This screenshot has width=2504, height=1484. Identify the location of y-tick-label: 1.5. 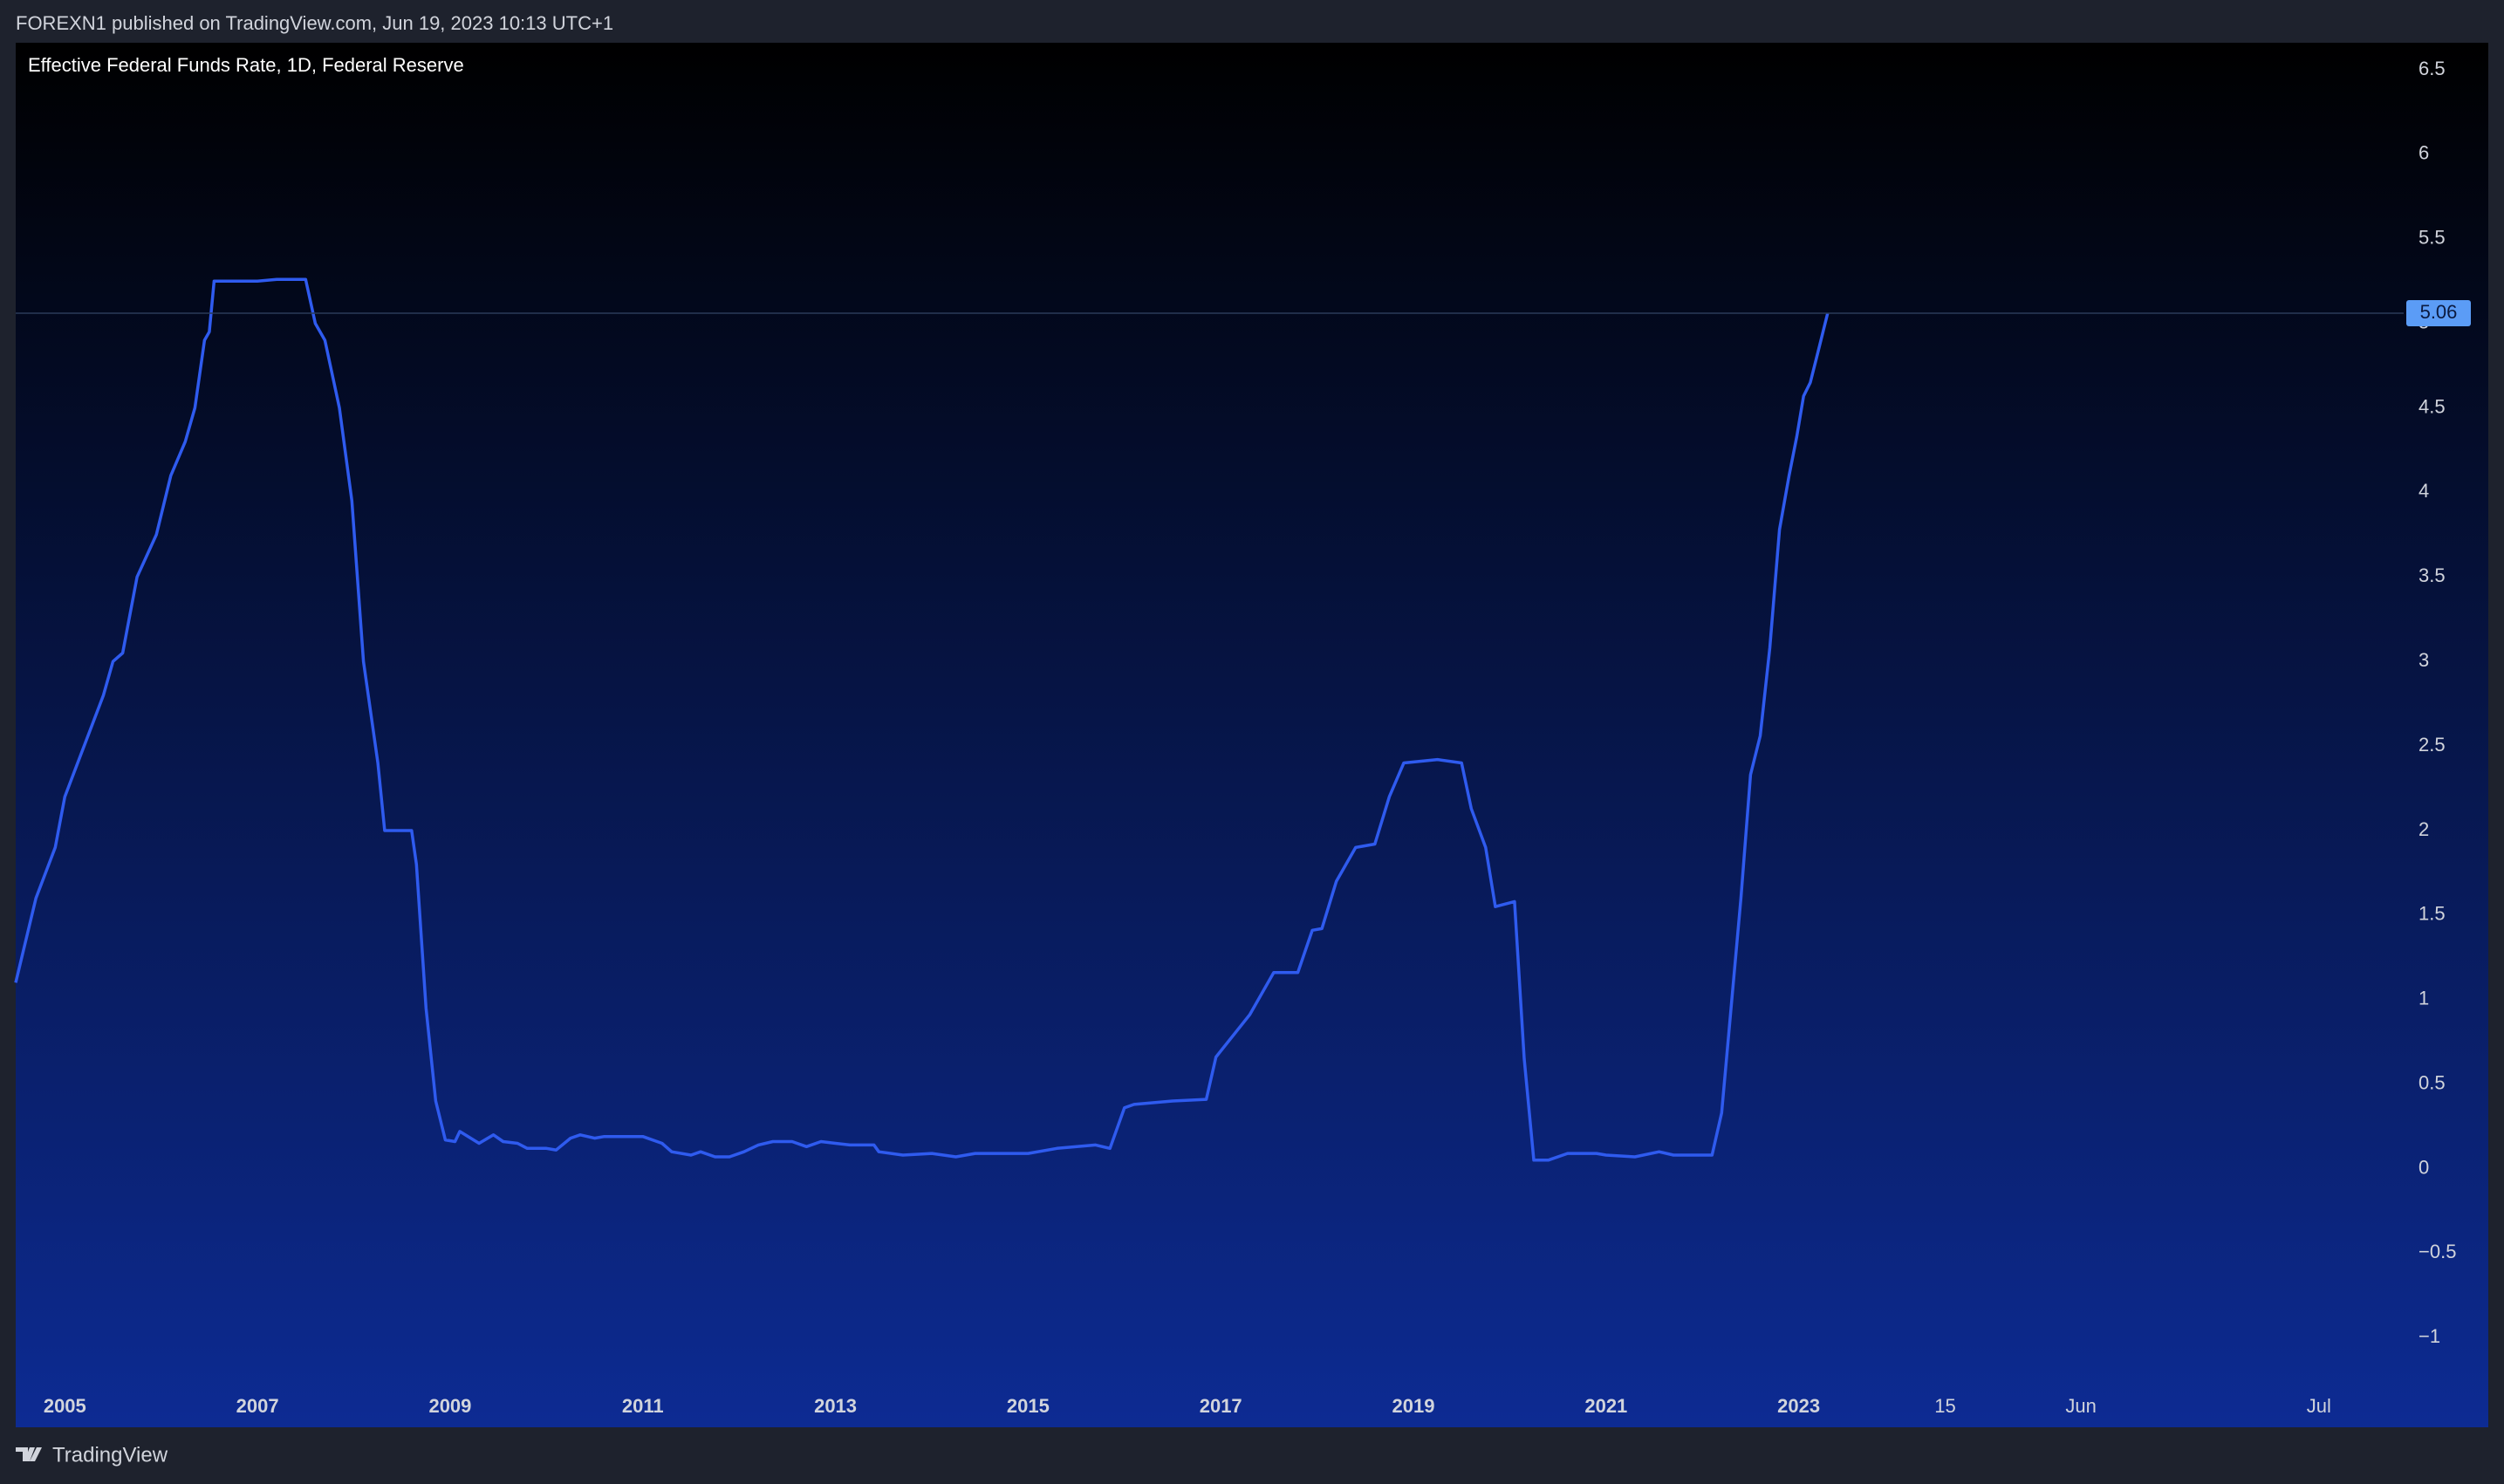
(2432, 914).